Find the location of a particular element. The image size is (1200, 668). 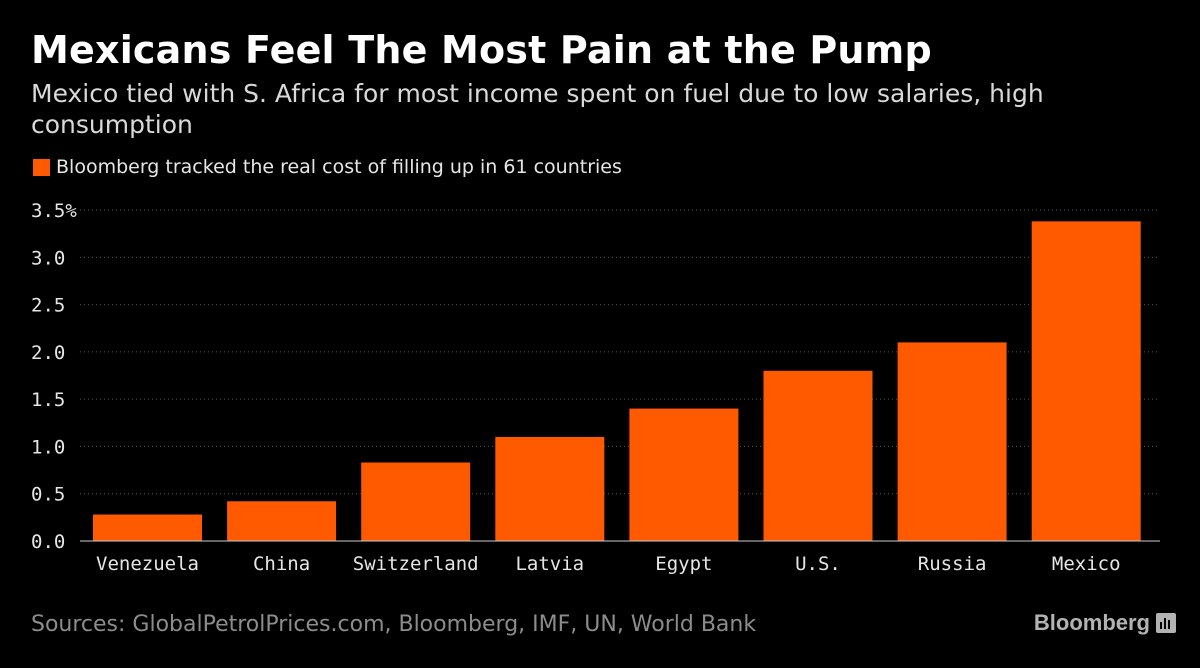

bar-latvia is located at coordinates (550, 488).